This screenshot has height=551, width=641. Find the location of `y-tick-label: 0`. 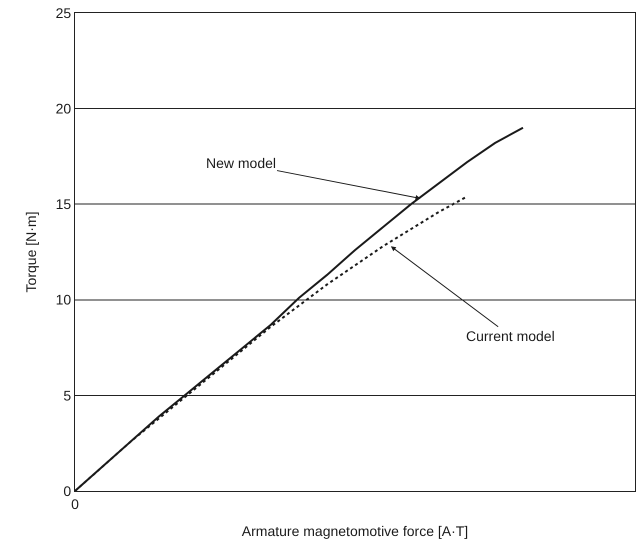

y-tick-label: 0 is located at coordinates (67, 490).